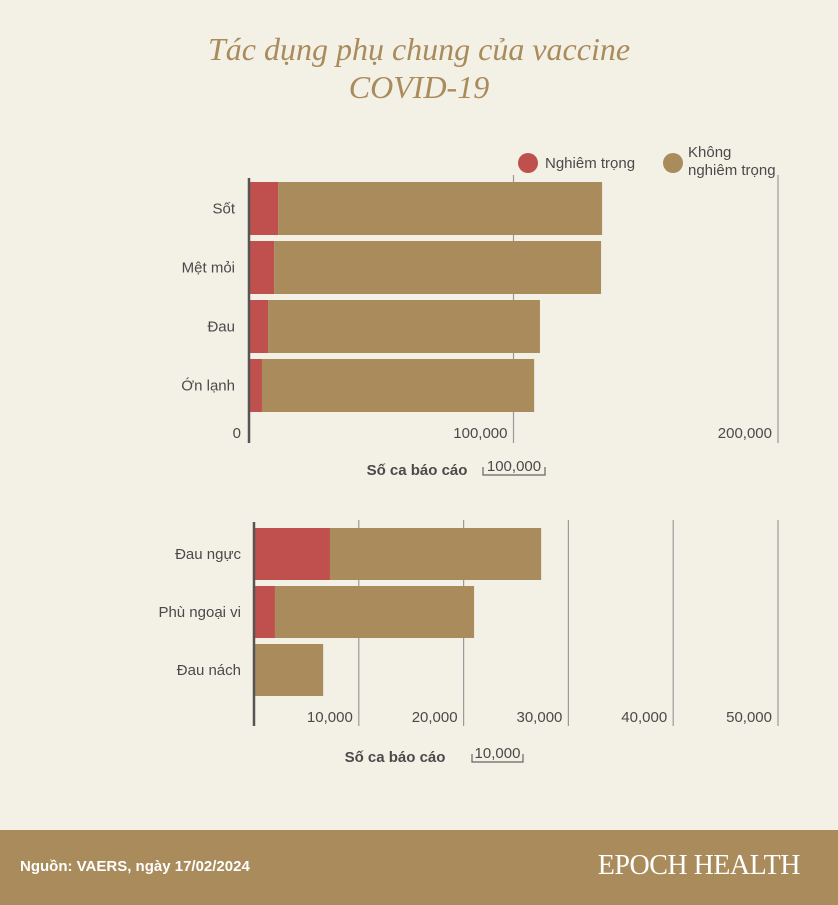 The image size is (838, 905). Describe the element at coordinates (237, 433) in the screenshot. I see `x-tick-label: 0` at that location.